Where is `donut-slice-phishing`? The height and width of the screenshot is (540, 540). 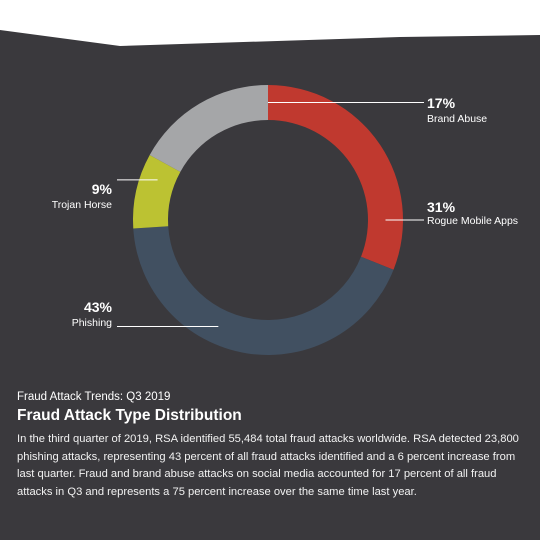
donut-slice-phishing is located at coordinates (263, 291).